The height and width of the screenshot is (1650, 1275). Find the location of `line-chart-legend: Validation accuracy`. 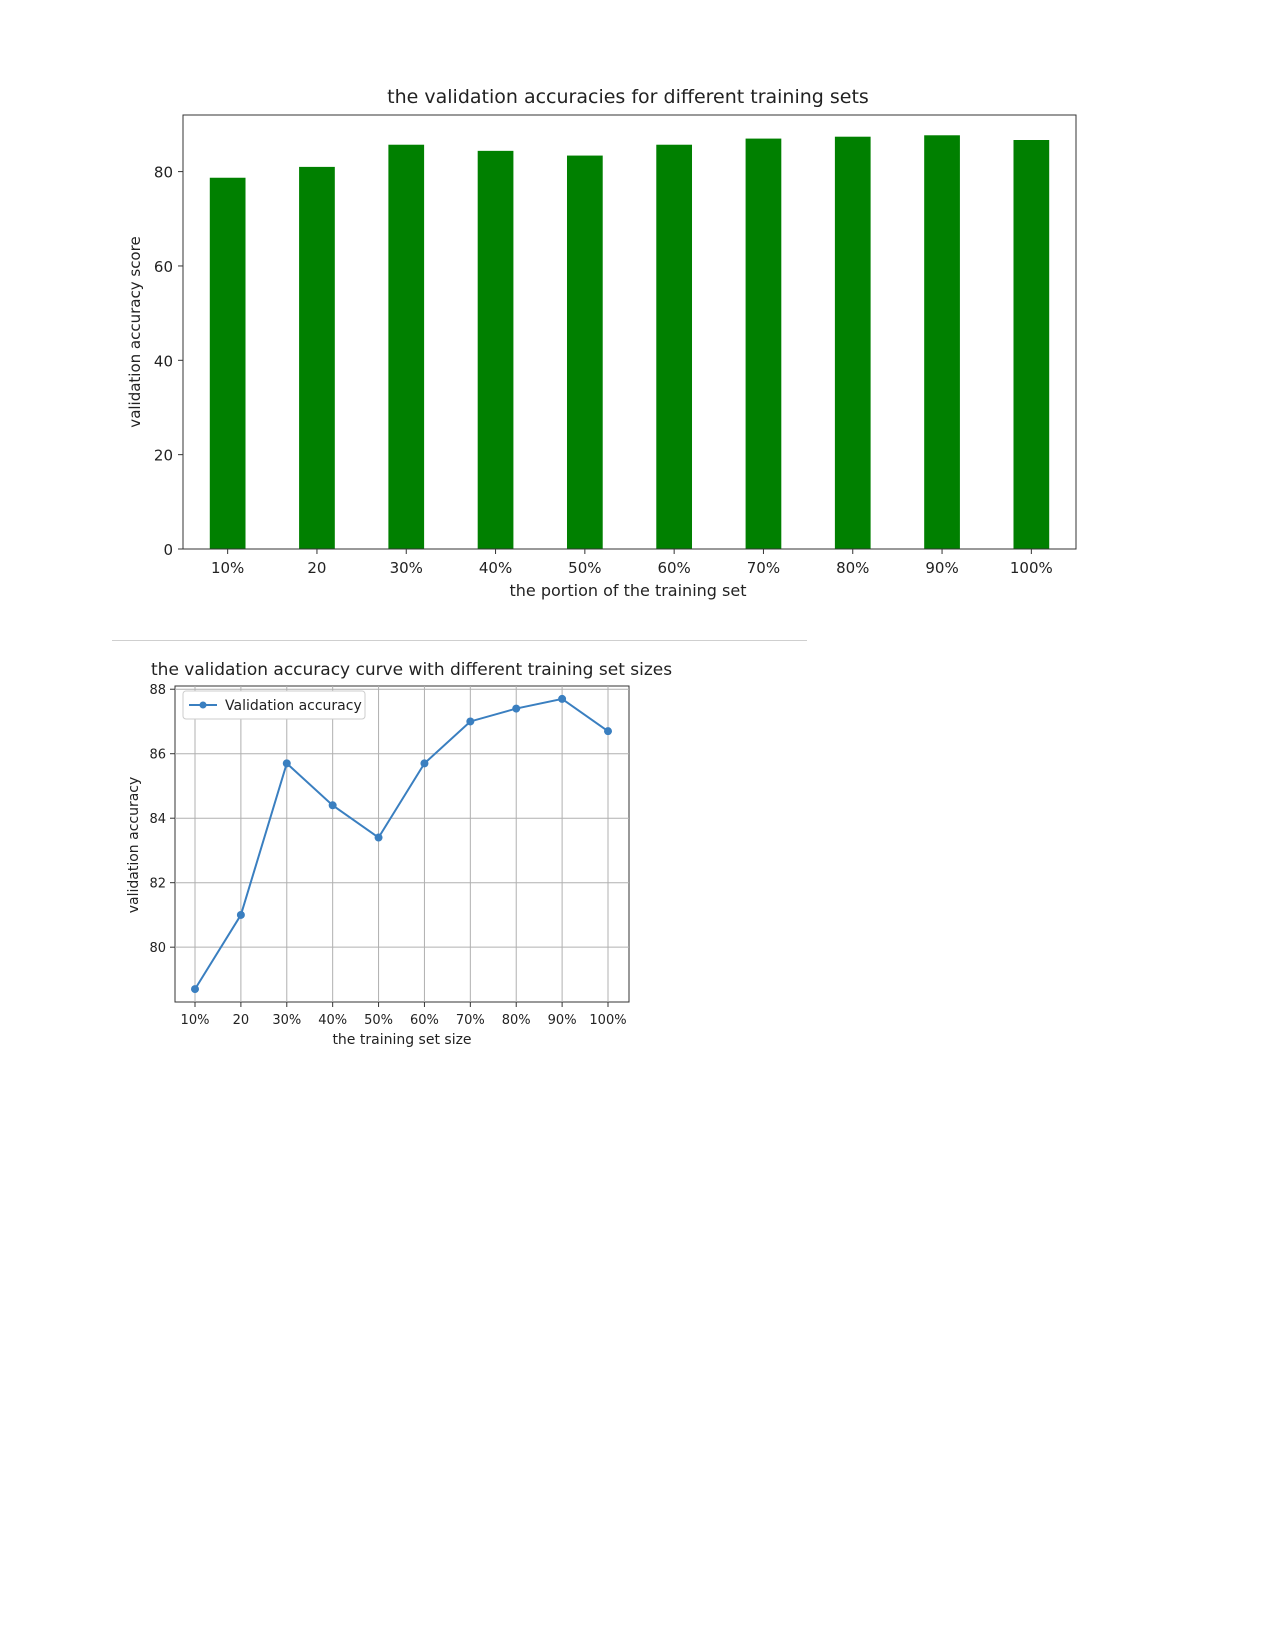

line-chart-legend: Validation accuracy is located at coordinates (274, 705).